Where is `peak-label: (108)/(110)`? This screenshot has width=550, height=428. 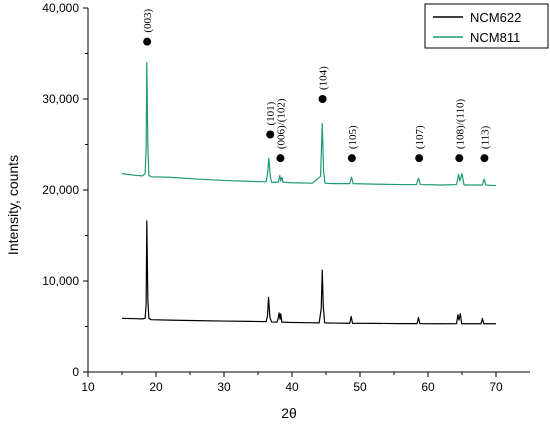 peak-label: (108)/(110) is located at coordinates (460, 124).